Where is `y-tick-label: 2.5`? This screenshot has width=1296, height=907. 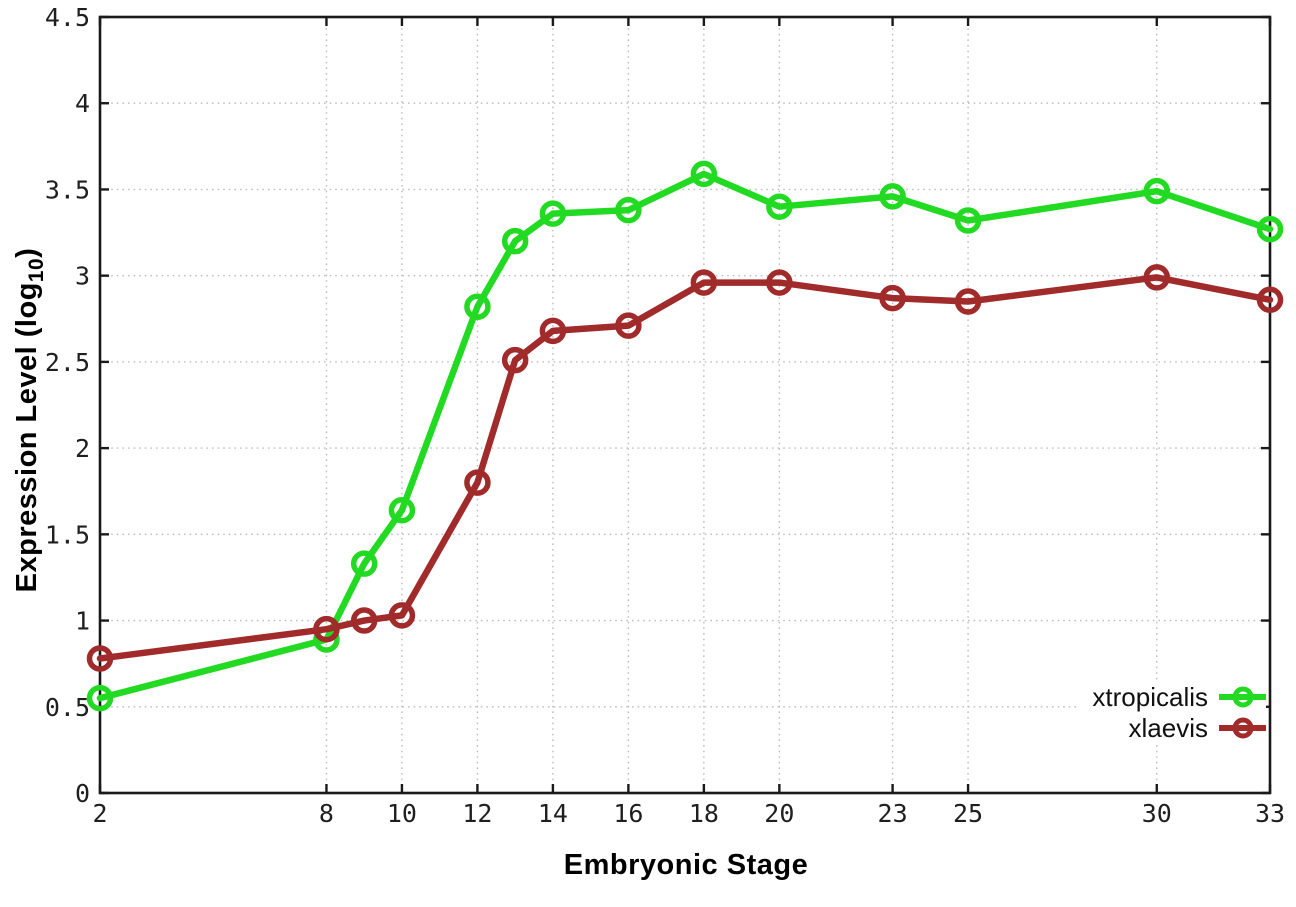
y-tick-label: 2.5 is located at coordinates (67, 362).